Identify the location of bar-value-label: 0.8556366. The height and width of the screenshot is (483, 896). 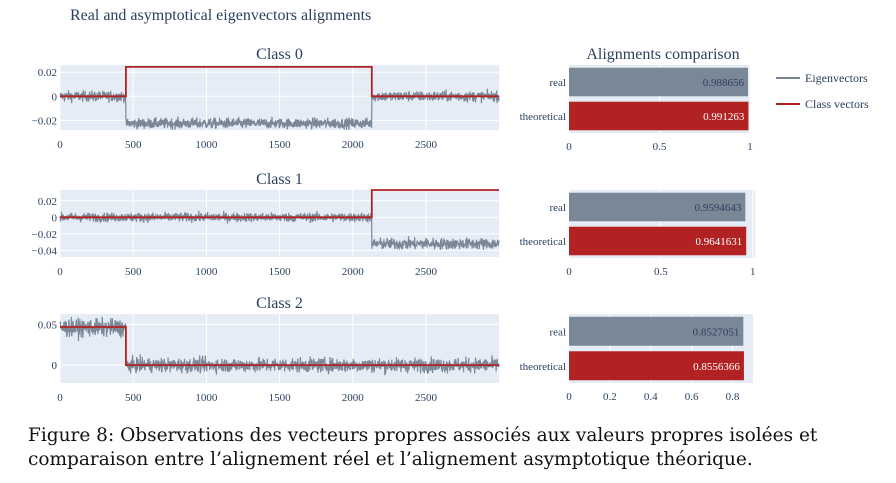
(716, 367).